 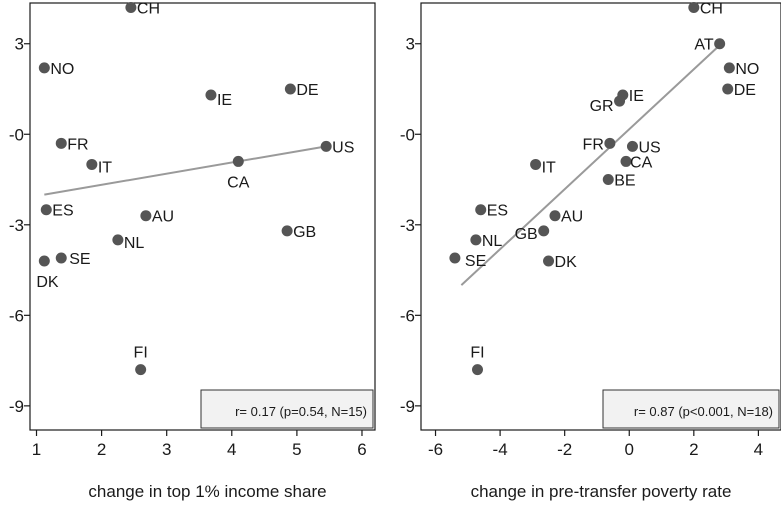 I want to click on trend-line, so click(x=185, y=170).